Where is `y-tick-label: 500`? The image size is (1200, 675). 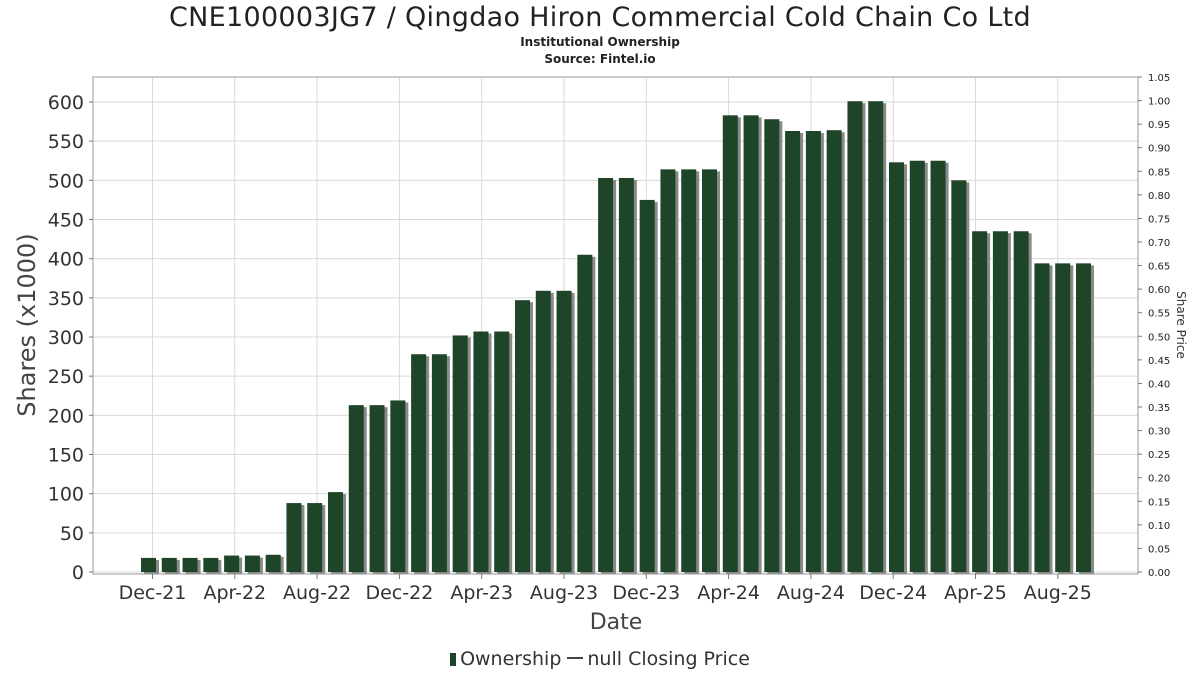
y-tick-label: 500 is located at coordinates (66, 181).